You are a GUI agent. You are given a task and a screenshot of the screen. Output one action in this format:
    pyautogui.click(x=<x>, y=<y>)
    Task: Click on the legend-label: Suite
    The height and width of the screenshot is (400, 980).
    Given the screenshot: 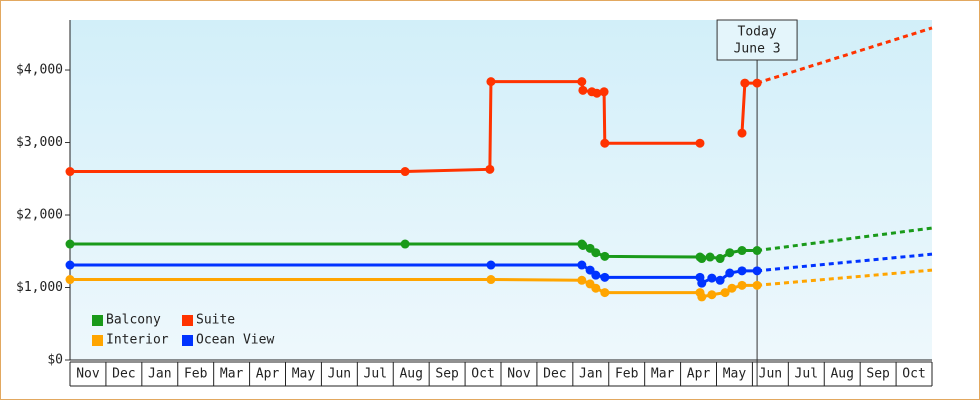 What is the action you would take?
    pyautogui.click(x=215, y=320)
    